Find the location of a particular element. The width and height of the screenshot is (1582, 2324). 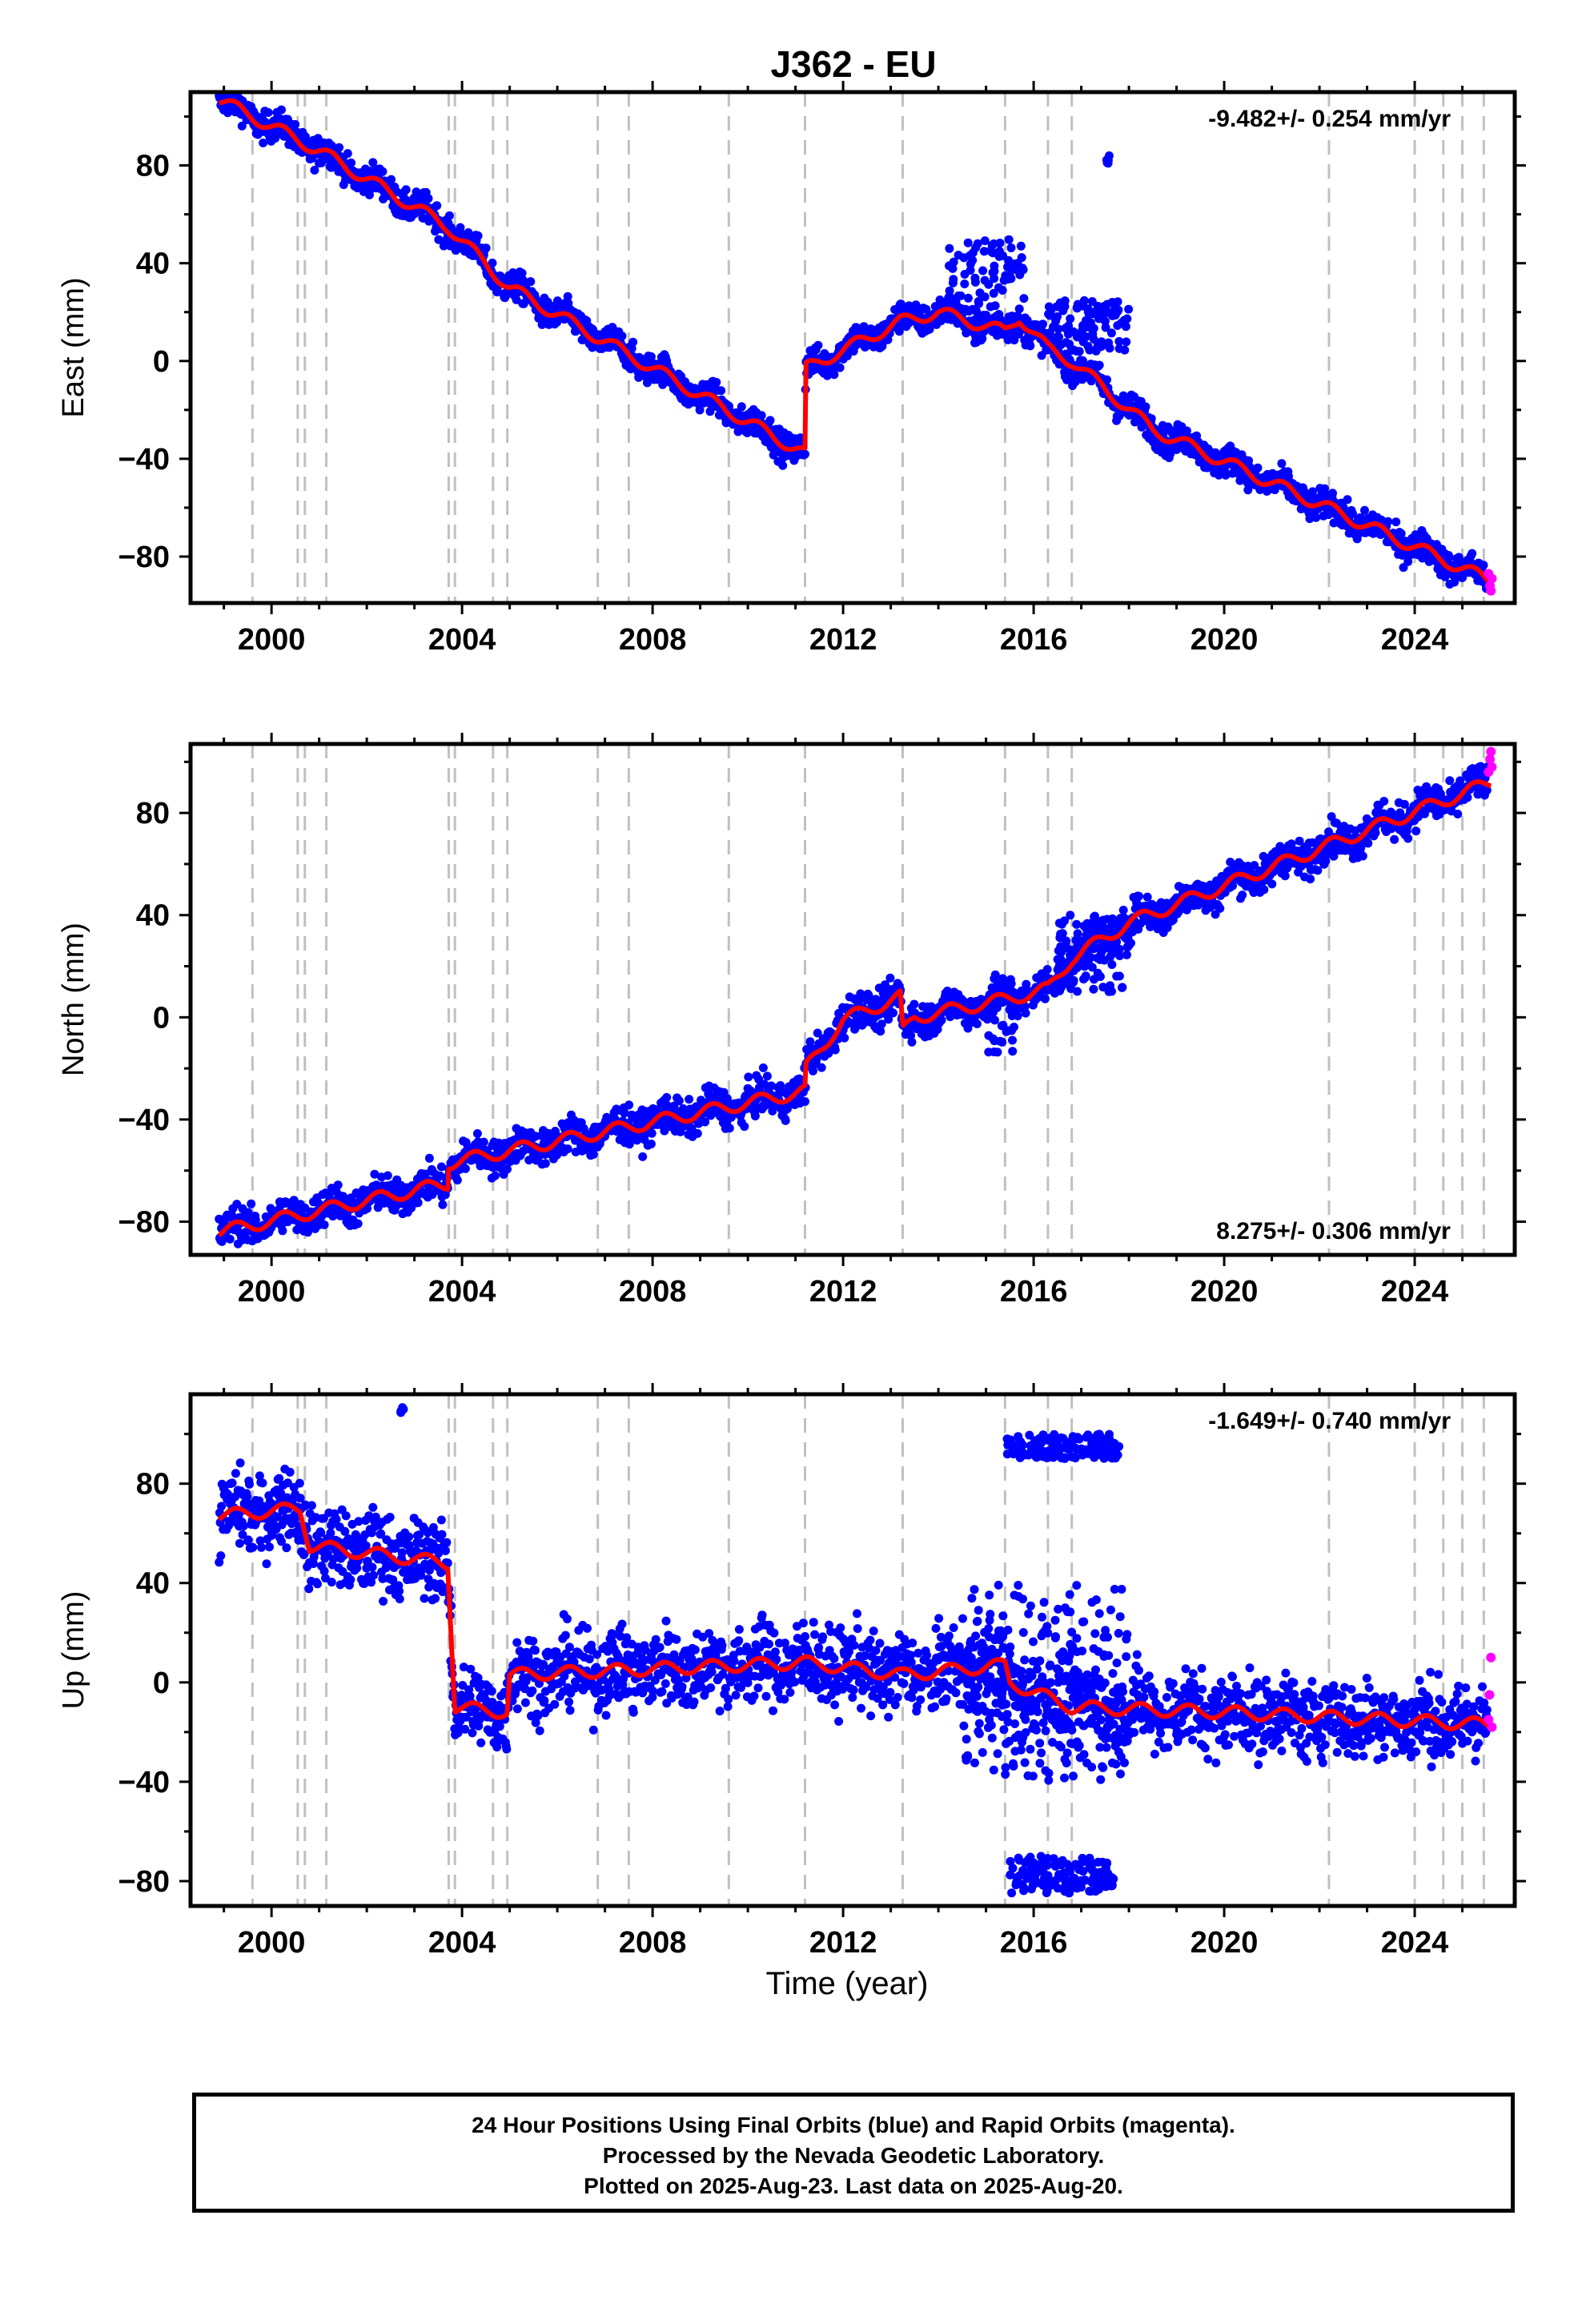

x-tick-label: 2024 is located at coordinates (1415, 1292).